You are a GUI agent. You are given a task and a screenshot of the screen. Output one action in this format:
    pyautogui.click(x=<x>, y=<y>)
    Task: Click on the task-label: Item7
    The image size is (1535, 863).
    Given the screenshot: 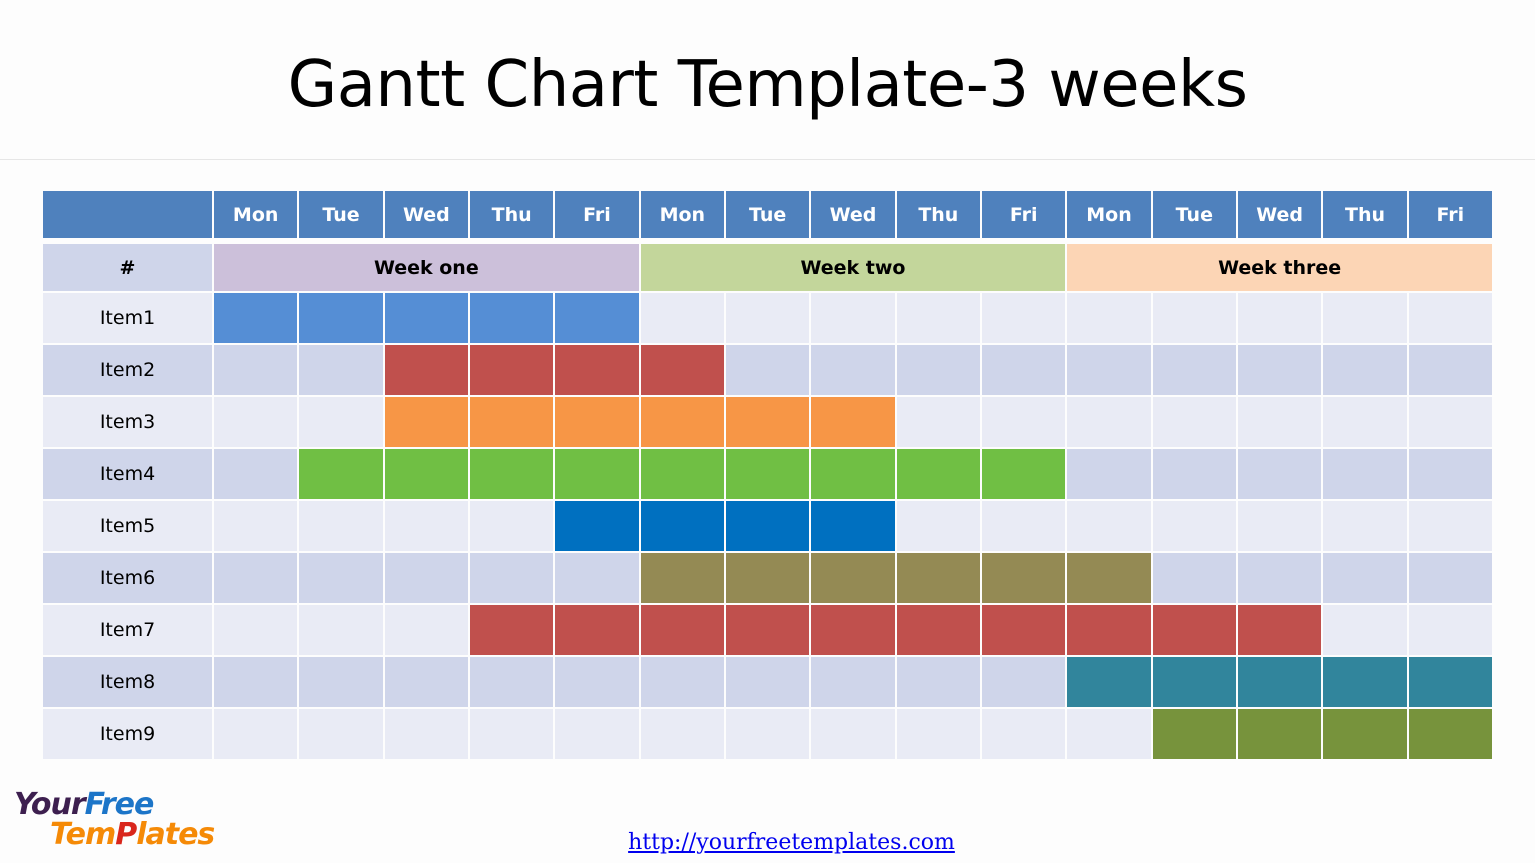 What is the action you would take?
    pyautogui.click(x=127, y=630)
    